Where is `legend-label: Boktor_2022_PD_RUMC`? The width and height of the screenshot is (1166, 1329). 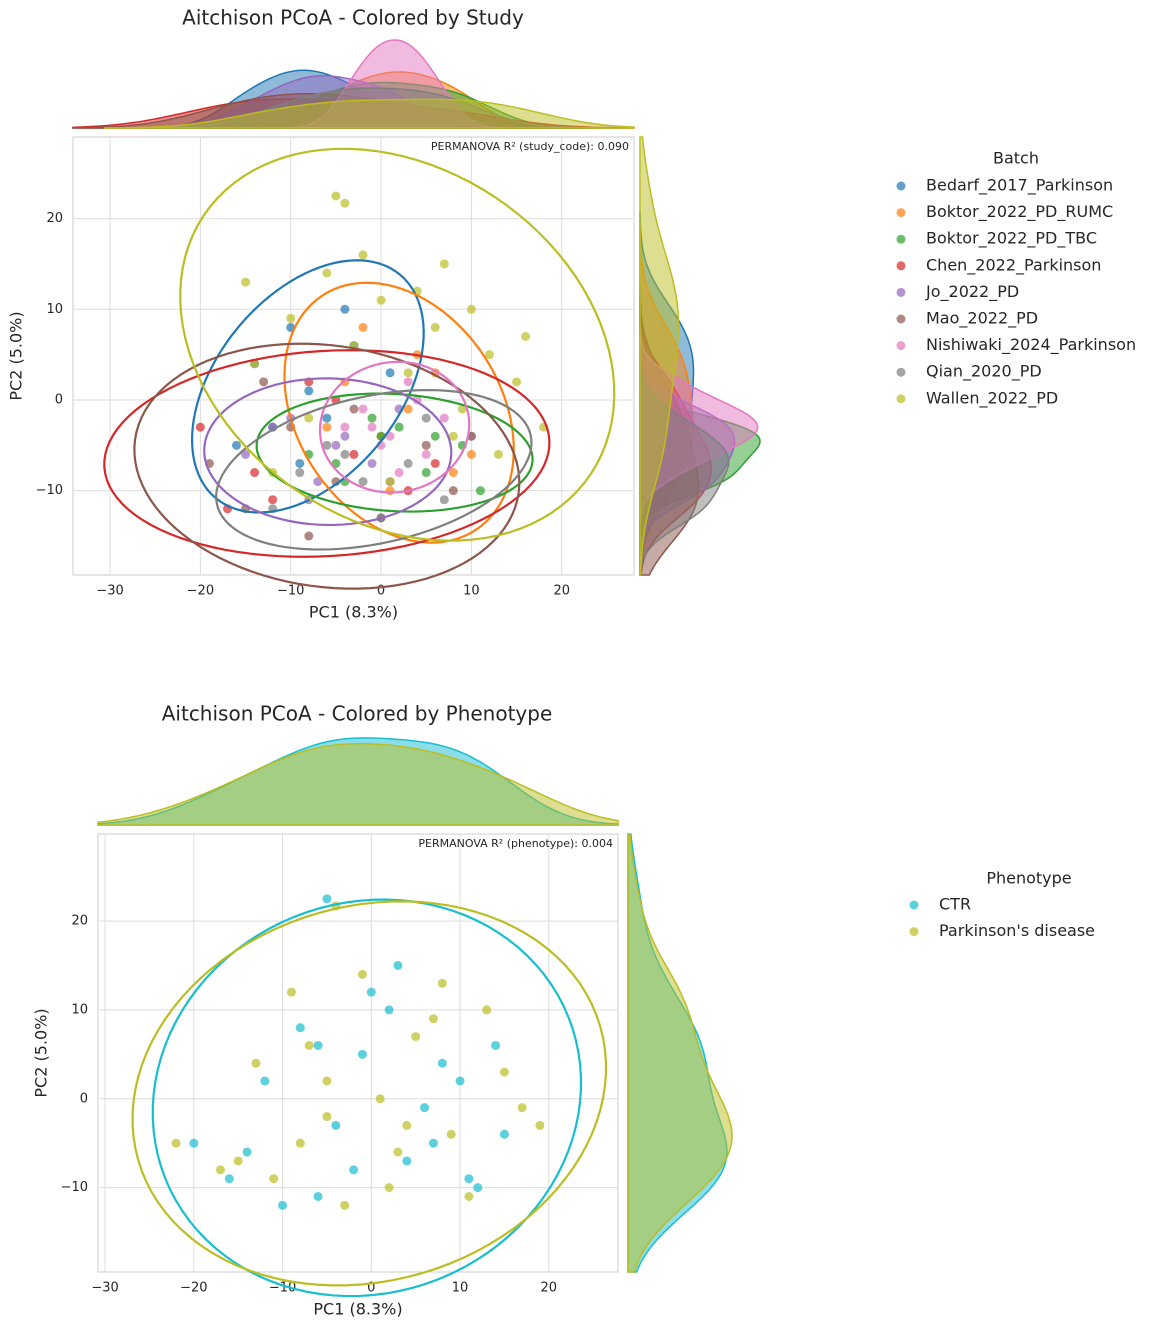 legend-label: Boktor_2022_PD_RUMC is located at coordinates (1019, 212).